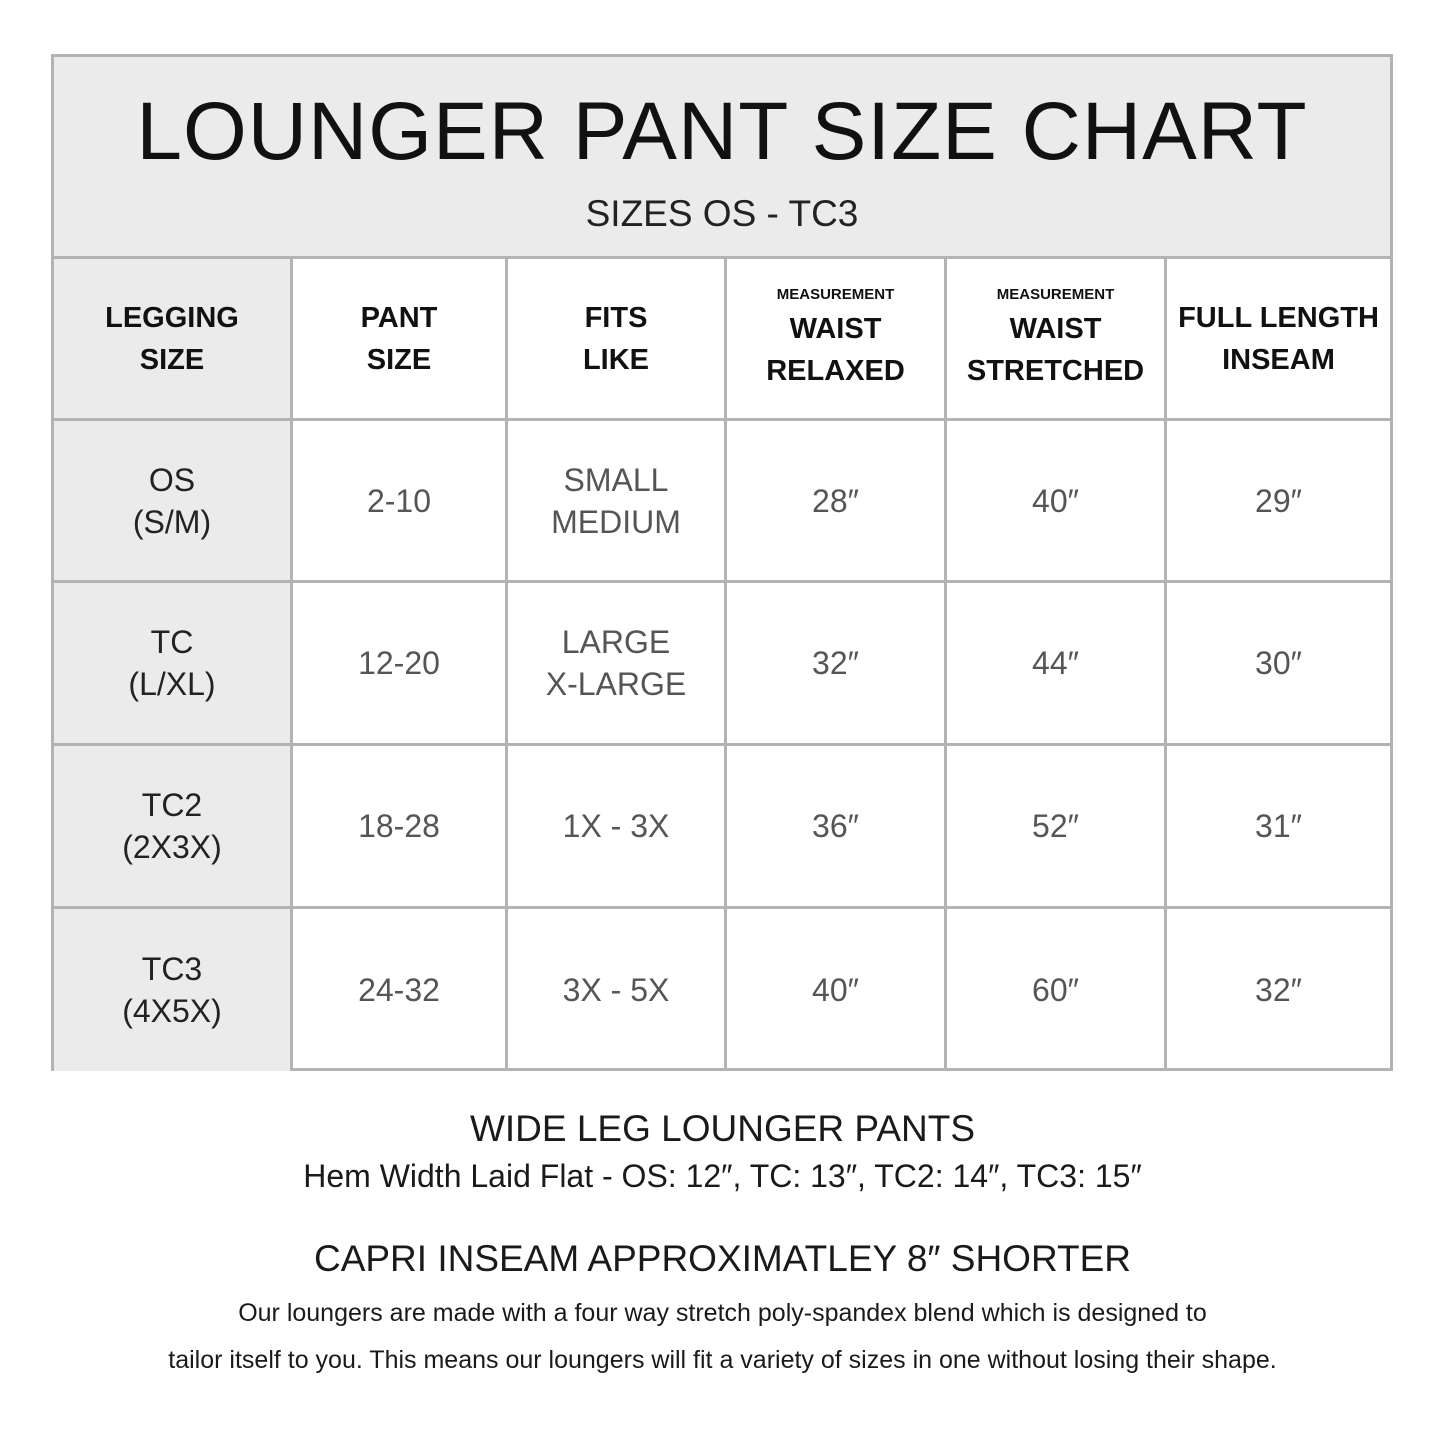 This screenshot has width=1445, height=1443. I want to click on cell-value: 36″, so click(835, 826).